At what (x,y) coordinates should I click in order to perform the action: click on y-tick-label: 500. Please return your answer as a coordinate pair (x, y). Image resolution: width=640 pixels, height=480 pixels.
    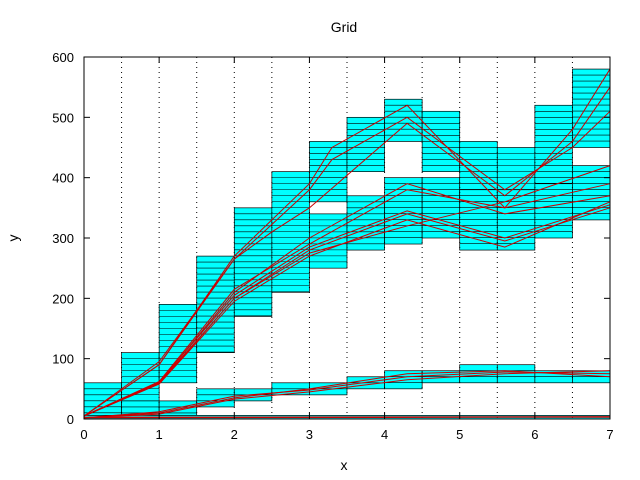
    Looking at the image, I should click on (63, 117).